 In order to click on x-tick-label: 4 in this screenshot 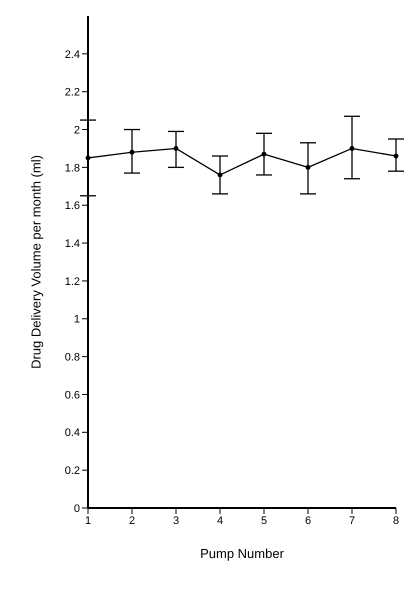, I will do `click(220, 520)`.